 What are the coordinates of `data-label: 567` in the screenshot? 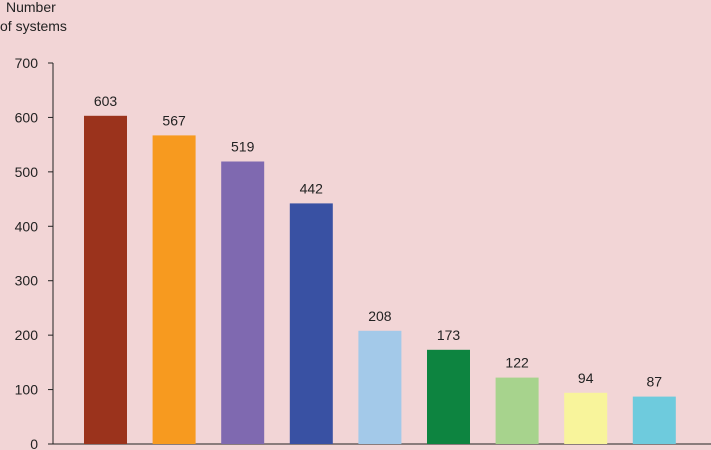 It's located at (174, 120).